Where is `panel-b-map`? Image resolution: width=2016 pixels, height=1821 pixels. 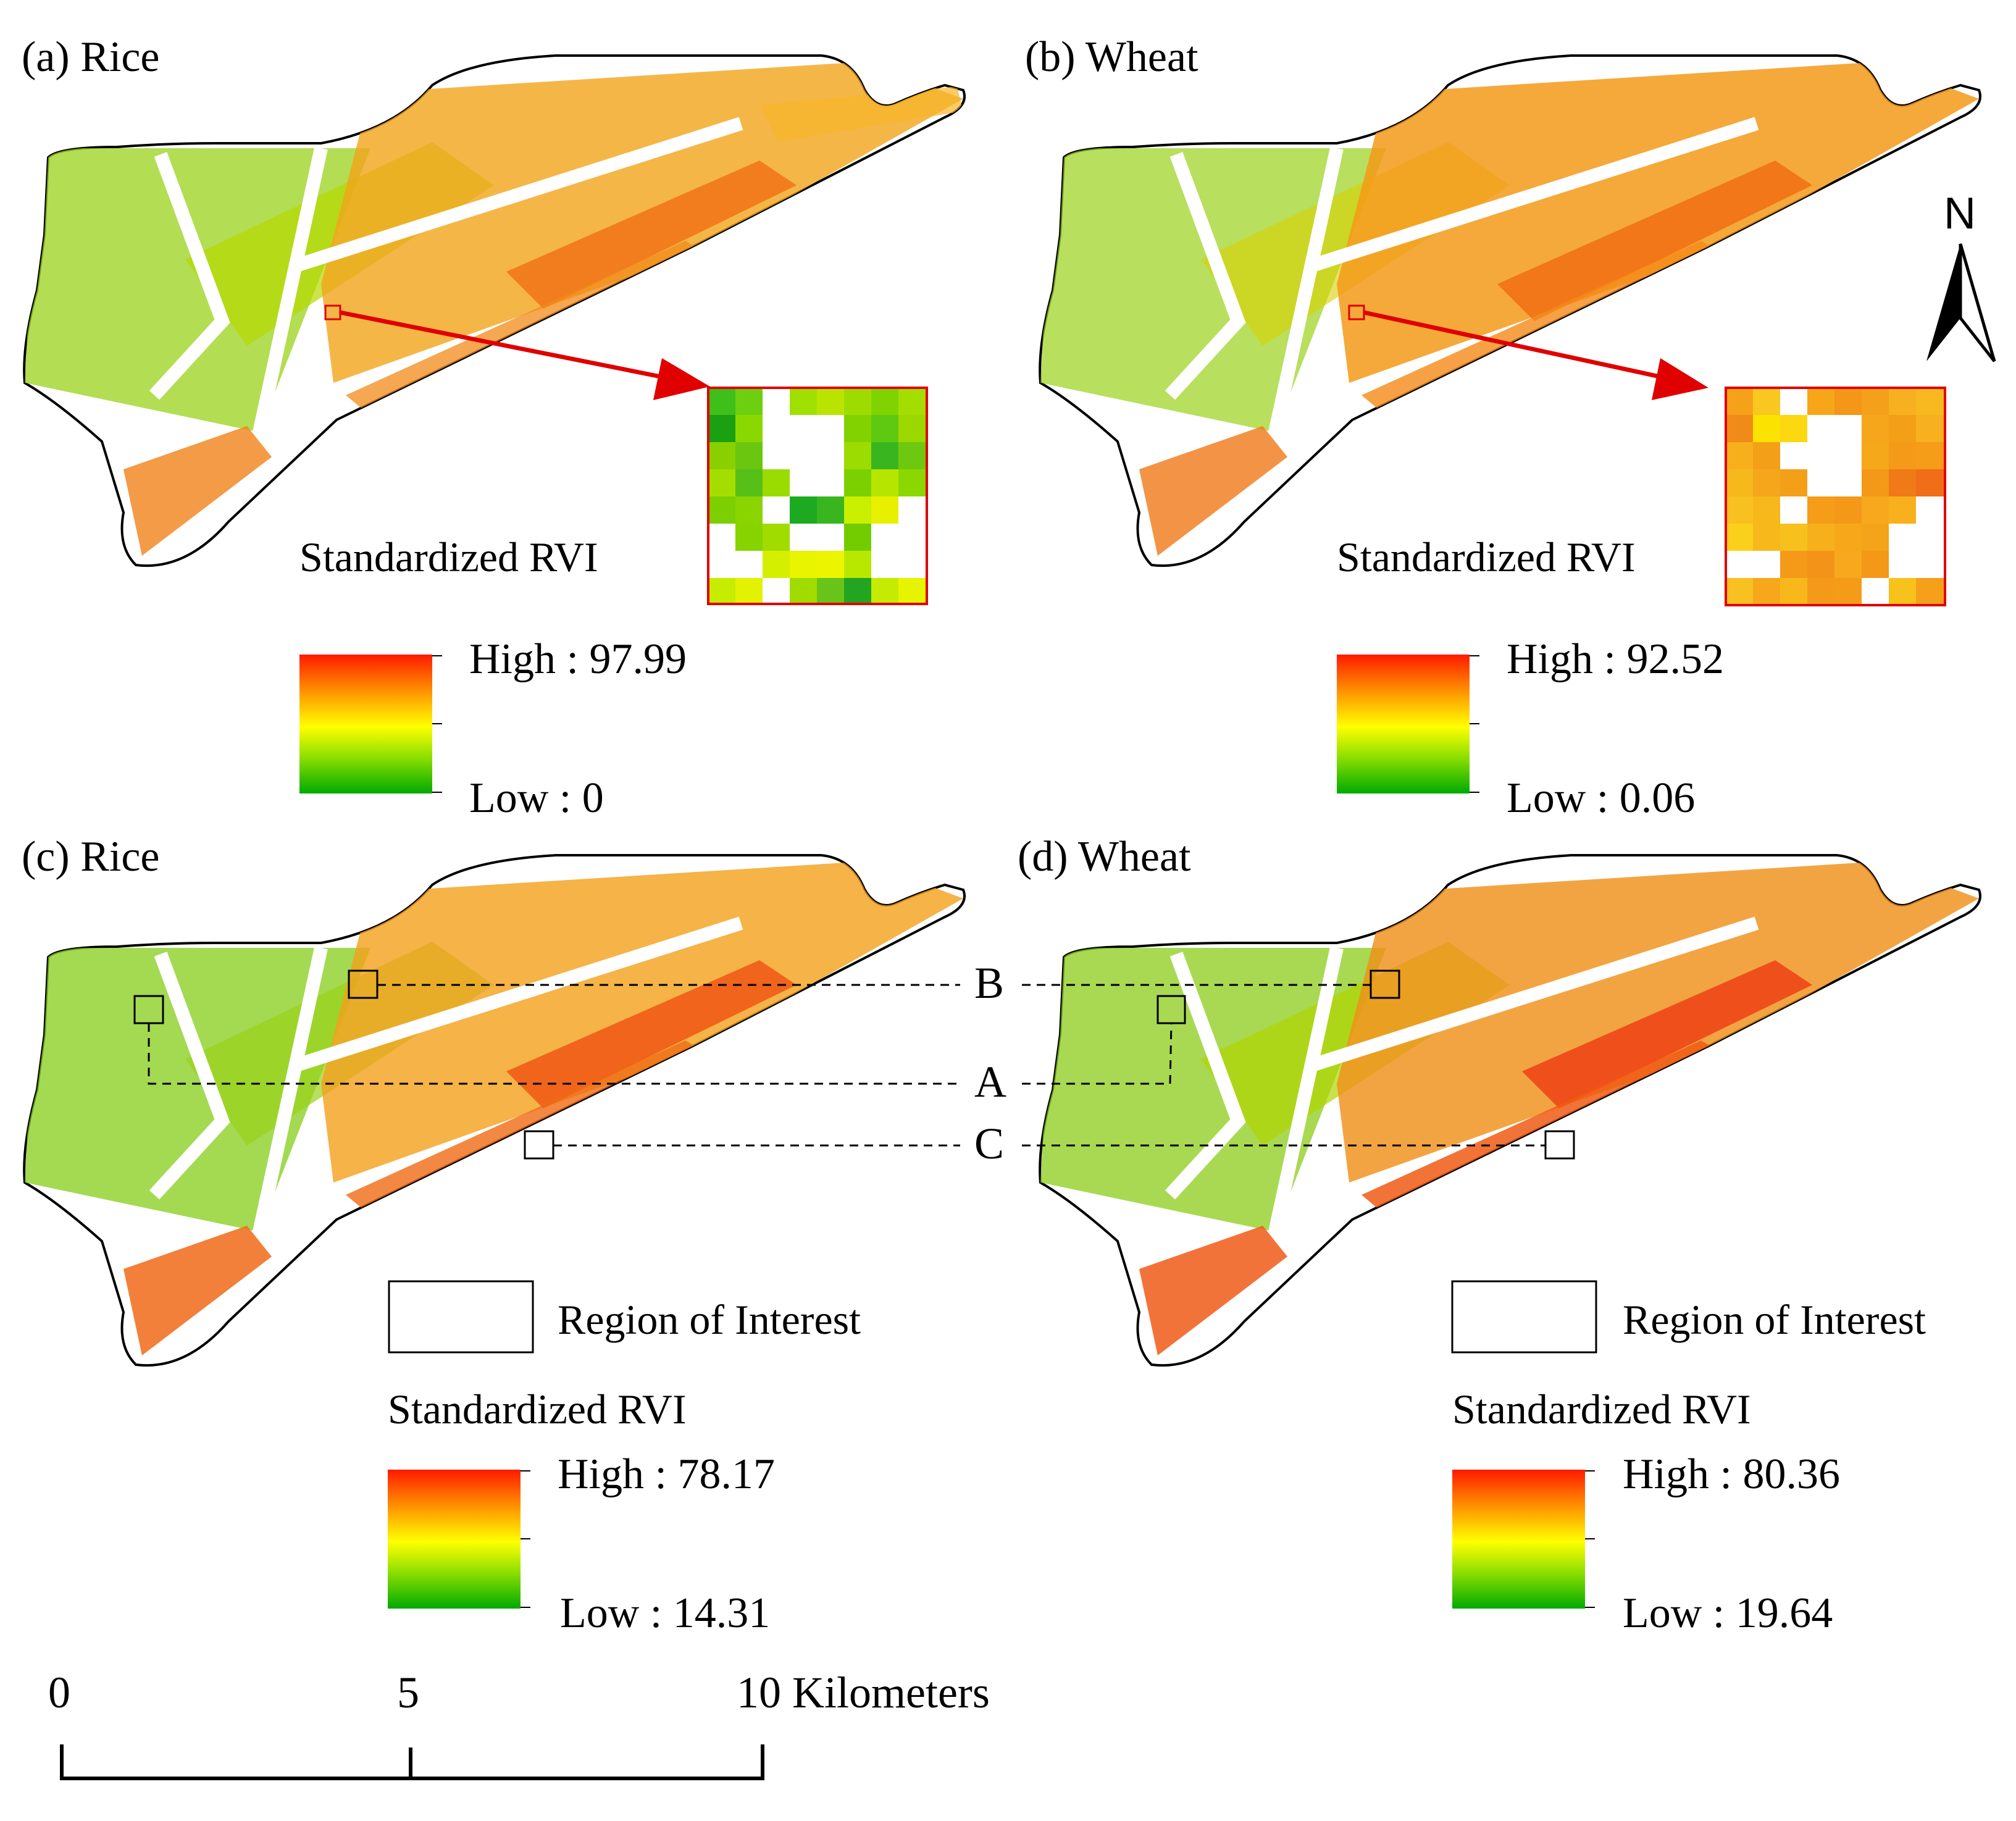 panel-b-map is located at coordinates (1510, 330).